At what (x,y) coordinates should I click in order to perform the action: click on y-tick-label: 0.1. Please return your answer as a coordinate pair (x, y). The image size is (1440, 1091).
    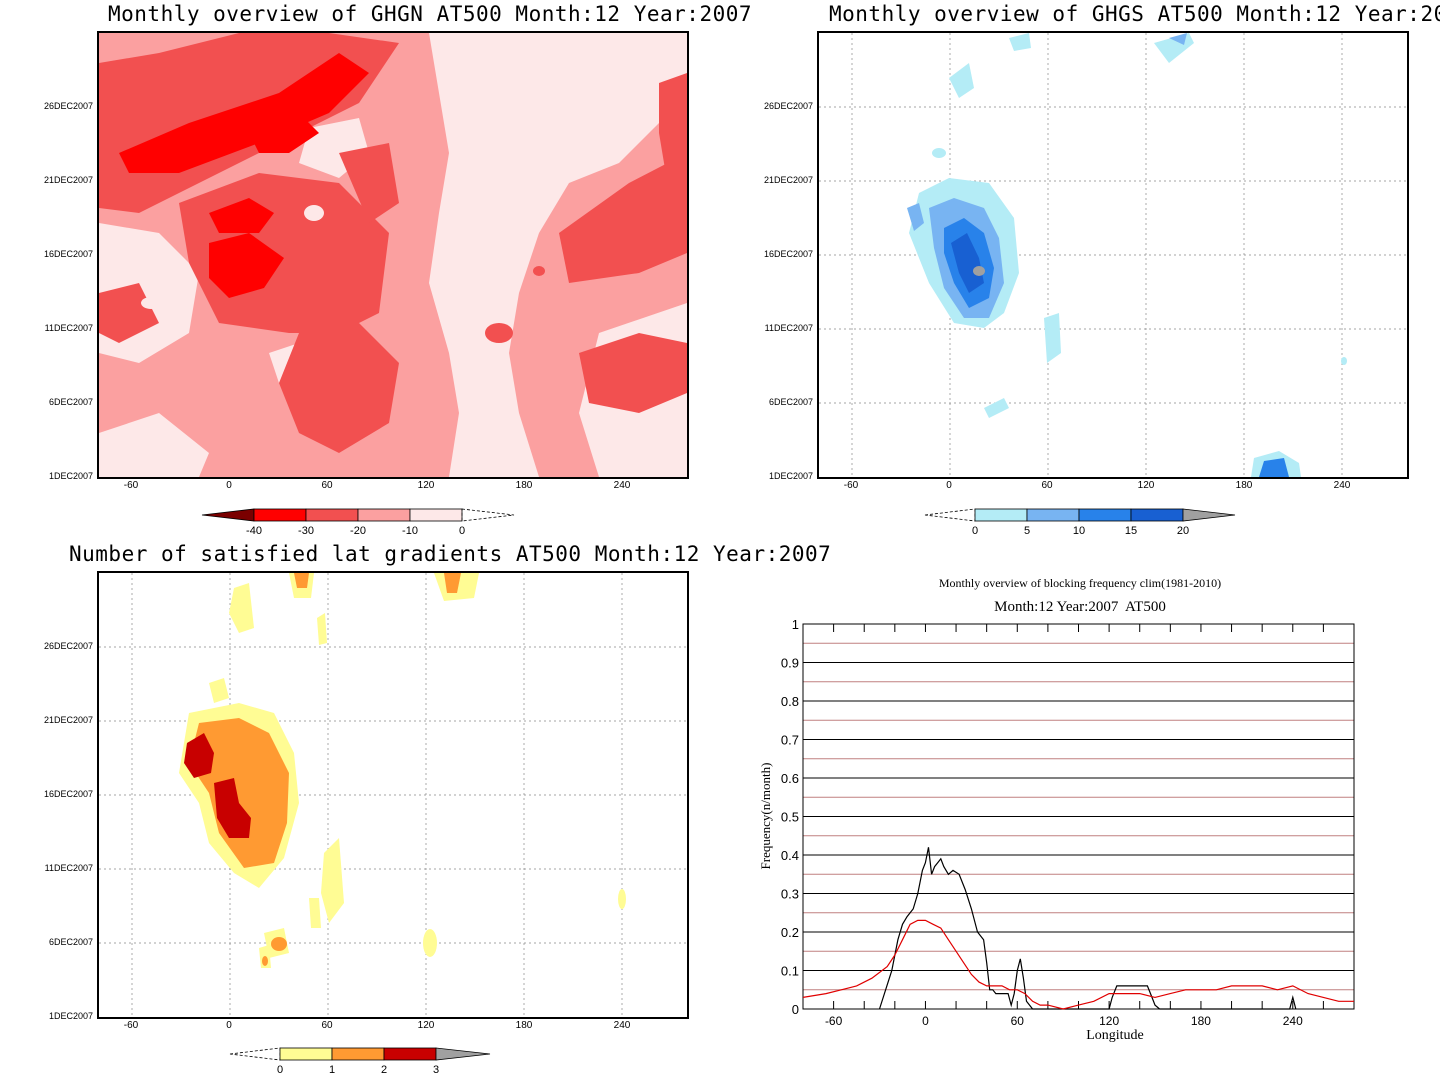
    Looking at the image, I should click on (790, 971).